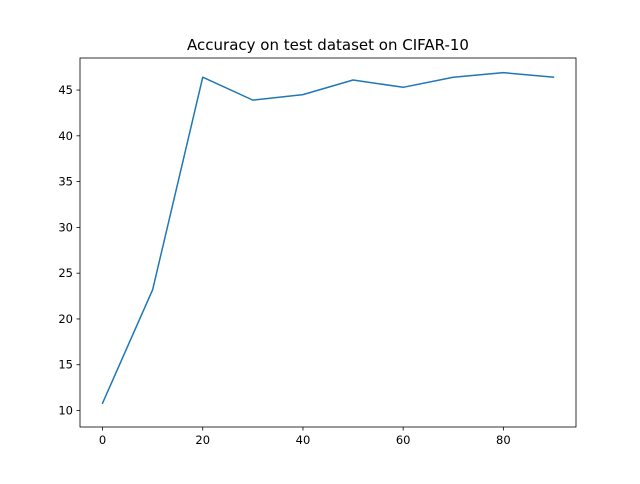  I want to click on chart-title: Accuracy on test dataset on CIFAR-10, so click(328, 45).